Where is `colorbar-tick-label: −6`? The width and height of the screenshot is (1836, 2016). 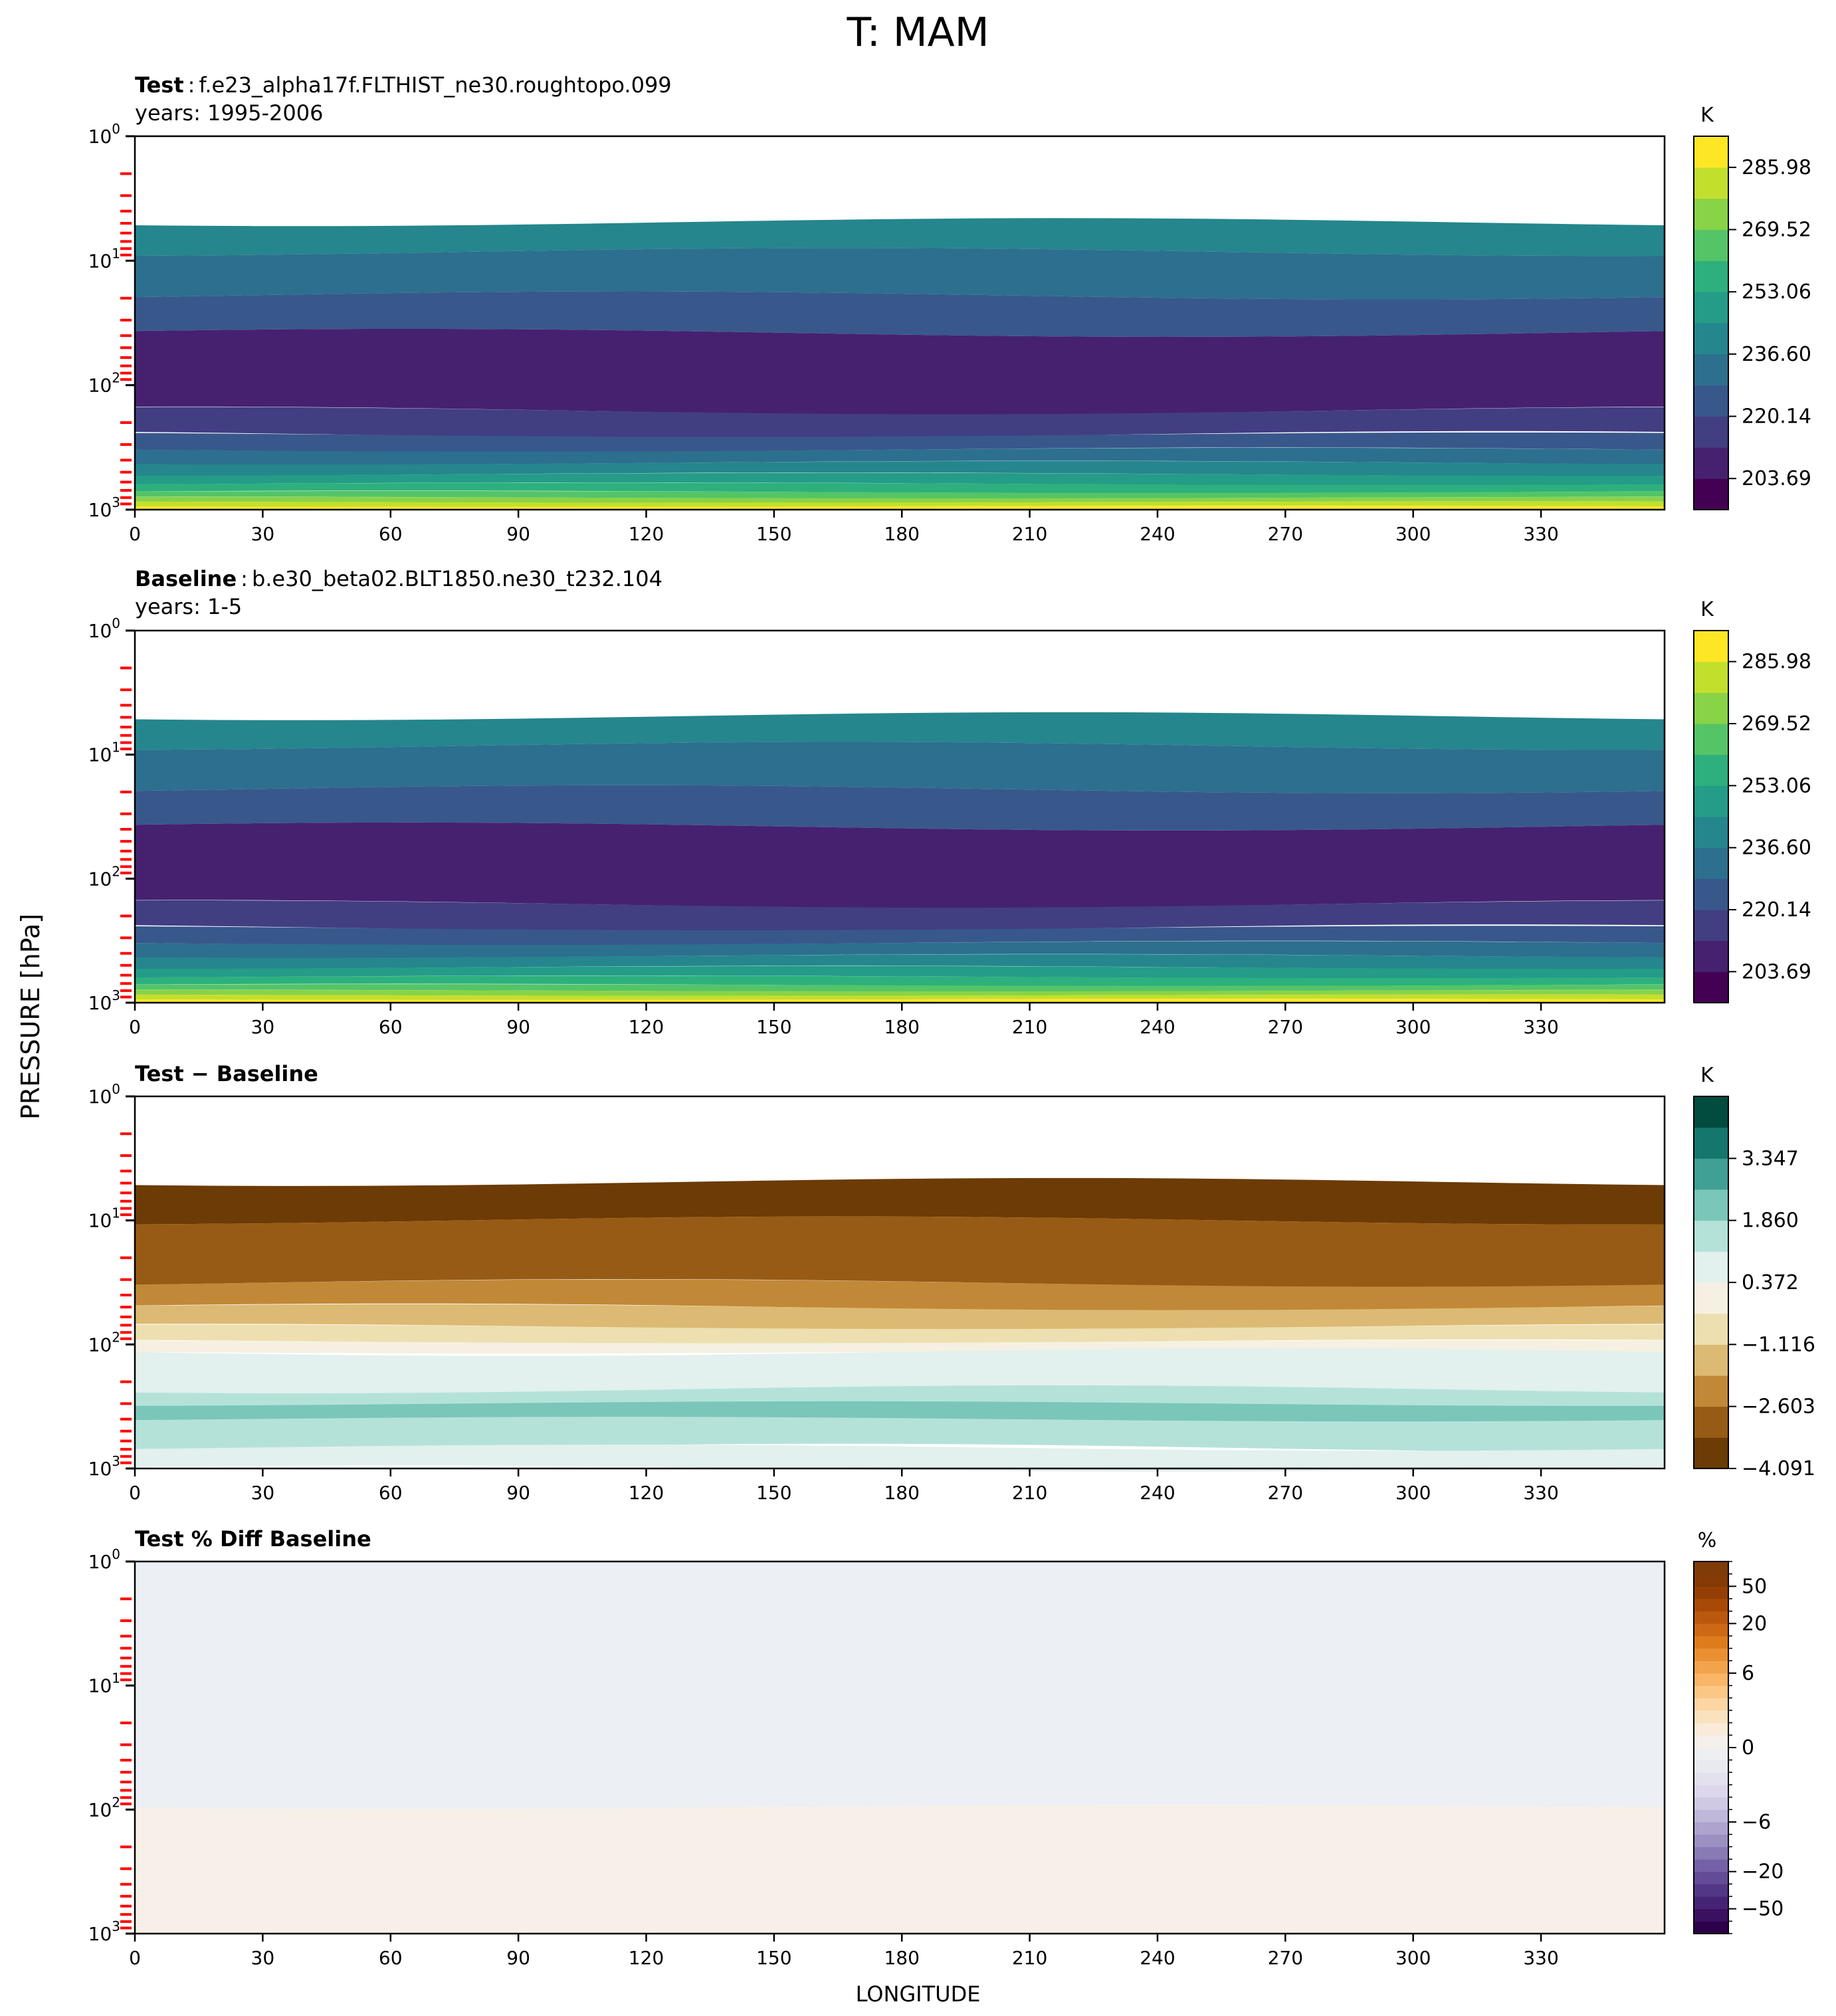 colorbar-tick-label: −6 is located at coordinates (1756, 1822).